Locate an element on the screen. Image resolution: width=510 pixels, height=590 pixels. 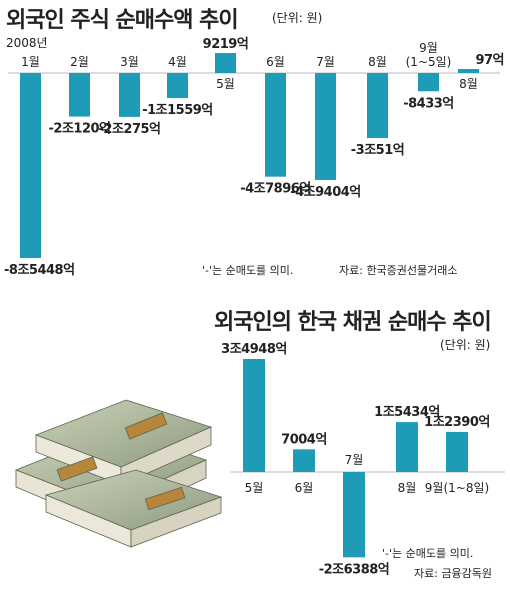
chart2-value-label: 1조2390억 is located at coordinates (457, 422).